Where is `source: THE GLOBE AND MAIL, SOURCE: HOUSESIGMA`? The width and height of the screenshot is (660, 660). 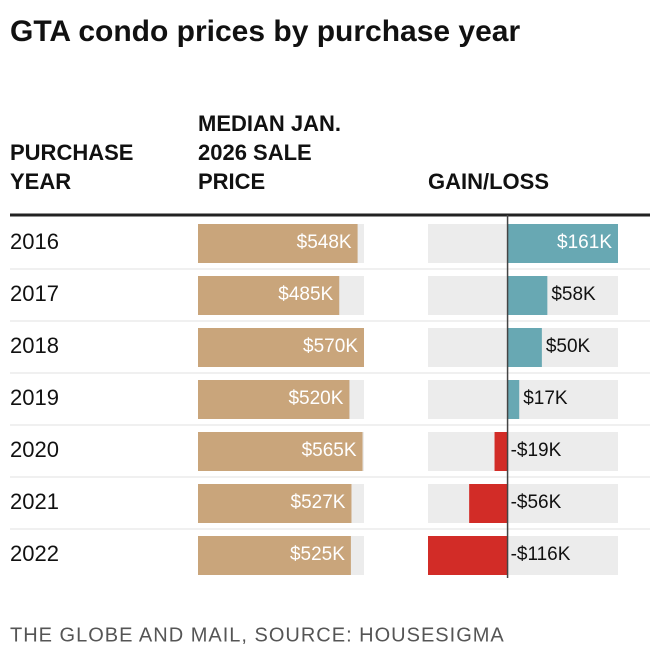
source: THE GLOBE AND MAIL, SOURCE: HOUSESIGMA is located at coordinates (257, 635).